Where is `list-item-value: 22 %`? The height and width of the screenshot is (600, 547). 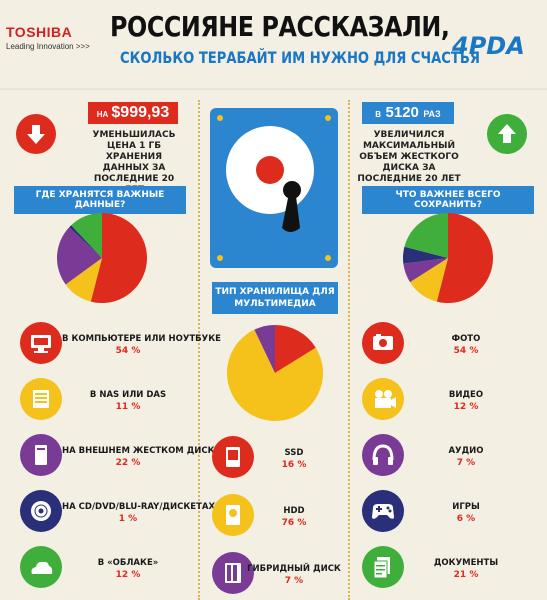
list-item-value: 22 % is located at coordinates (128, 463).